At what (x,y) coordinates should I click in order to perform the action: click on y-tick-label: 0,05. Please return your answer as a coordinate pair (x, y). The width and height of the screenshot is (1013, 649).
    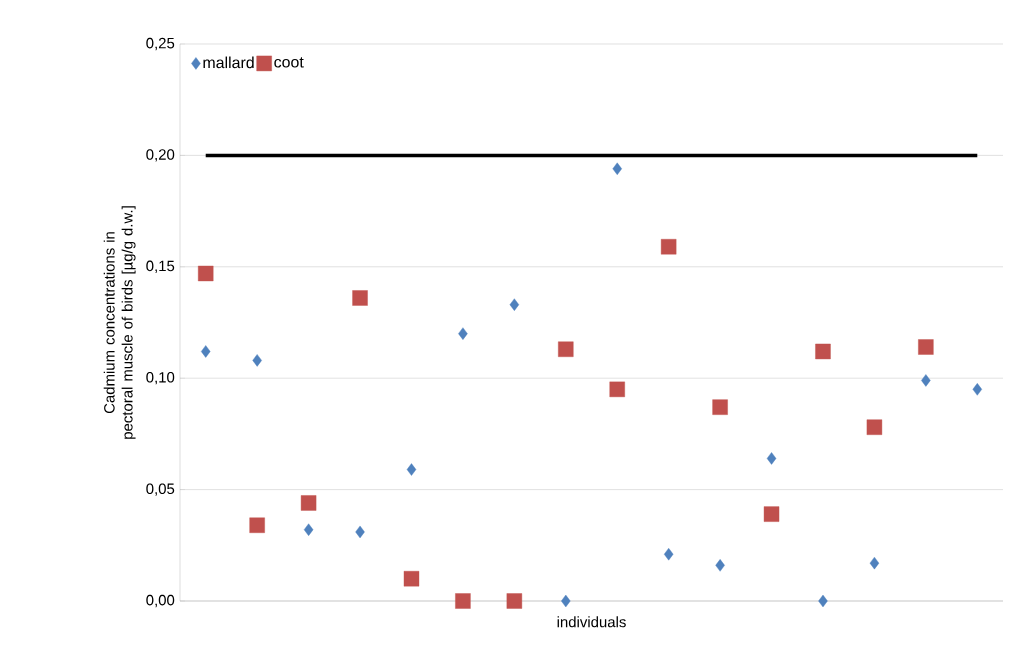
    Looking at the image, I should click on (160, 489).